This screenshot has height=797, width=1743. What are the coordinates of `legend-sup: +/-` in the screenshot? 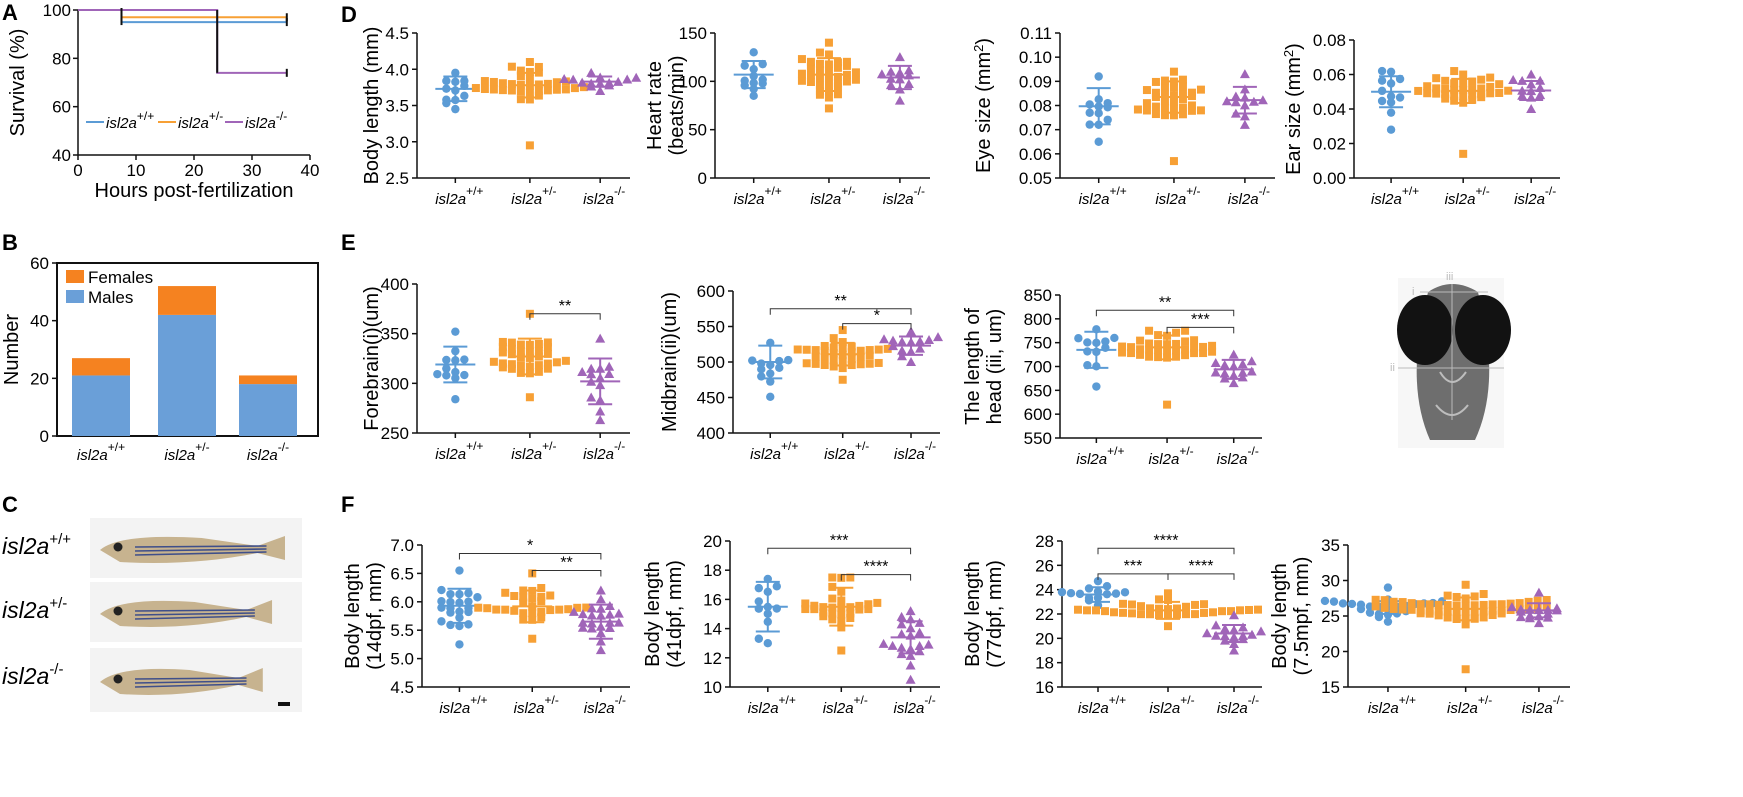 It's located at (216, 116).